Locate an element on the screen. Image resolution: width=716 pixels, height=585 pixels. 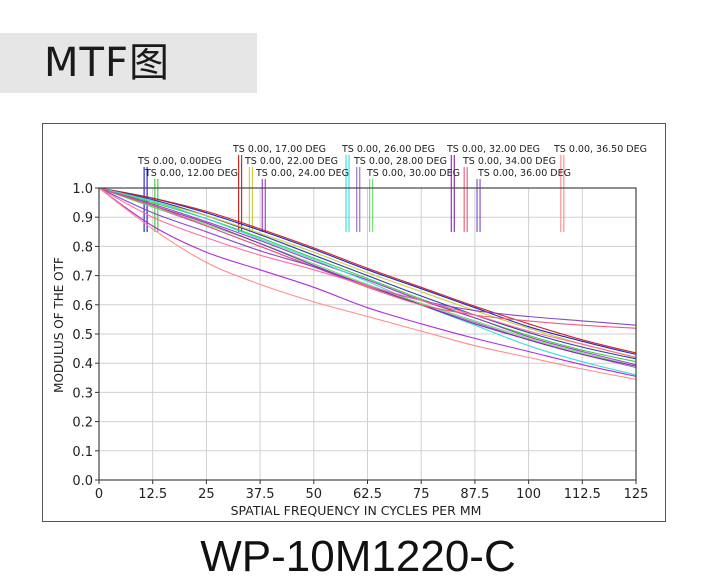
x-tick-label: 75 is located at coordinates (421, 494).